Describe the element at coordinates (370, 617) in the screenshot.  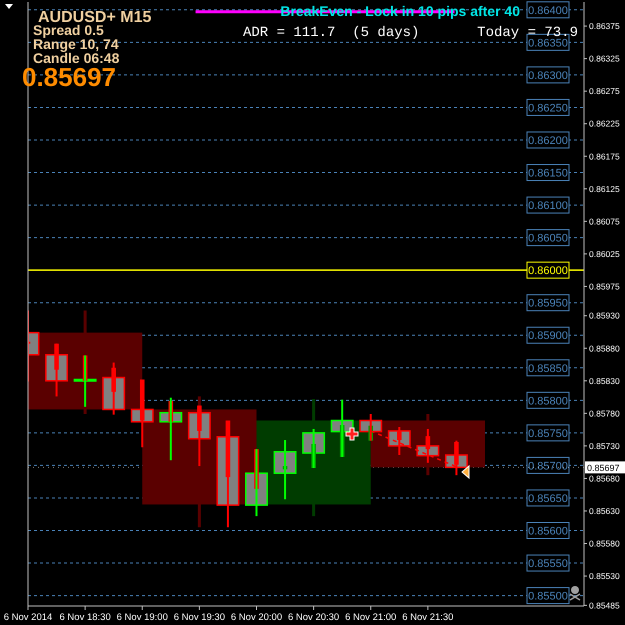
I see `x-tick-label: 6 Nov 21:00` at that location.